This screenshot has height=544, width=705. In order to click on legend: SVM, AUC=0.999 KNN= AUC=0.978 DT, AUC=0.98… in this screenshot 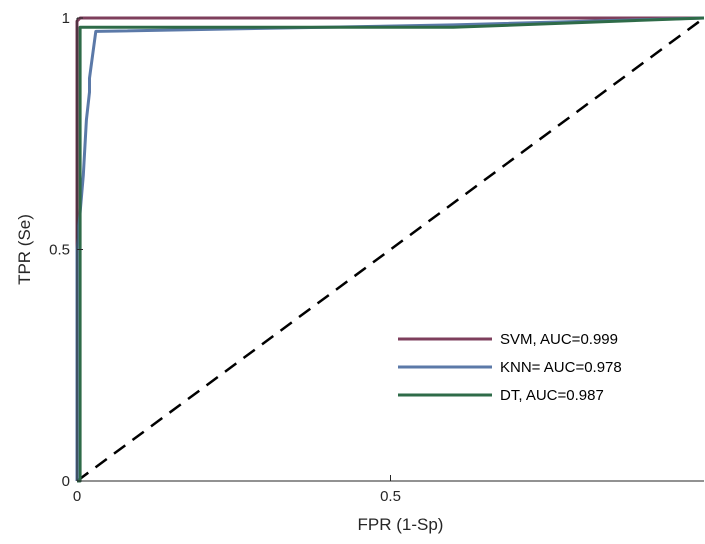, I will do `click(538, 370)`.